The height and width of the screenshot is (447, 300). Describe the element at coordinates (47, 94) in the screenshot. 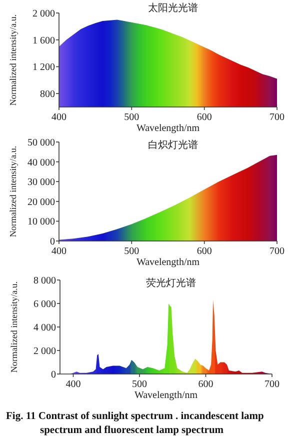

I see `y-tick-label: 800` at that location.